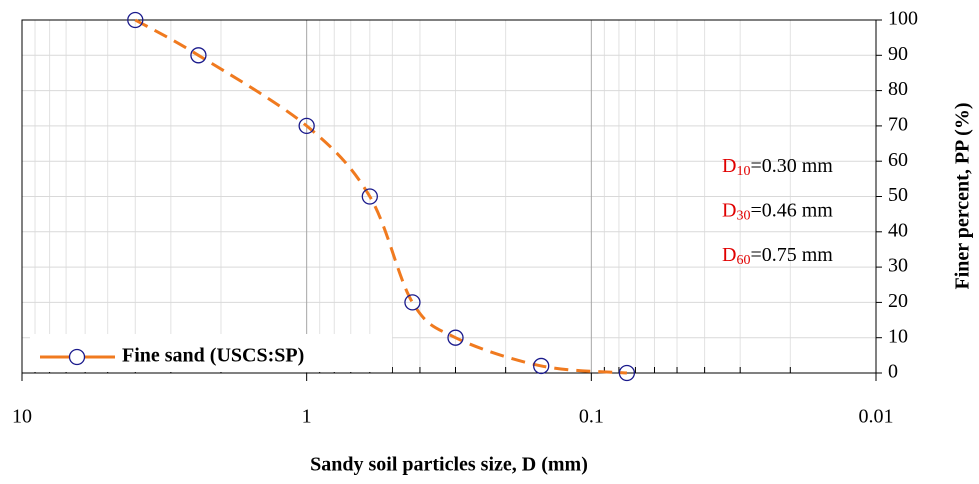 The width and height of the screenshot is (979, 484). What do you see at coordinates (898, 89) in the screenshot?
I see `y-tick-label: 80` at bounding box center [898, 89].